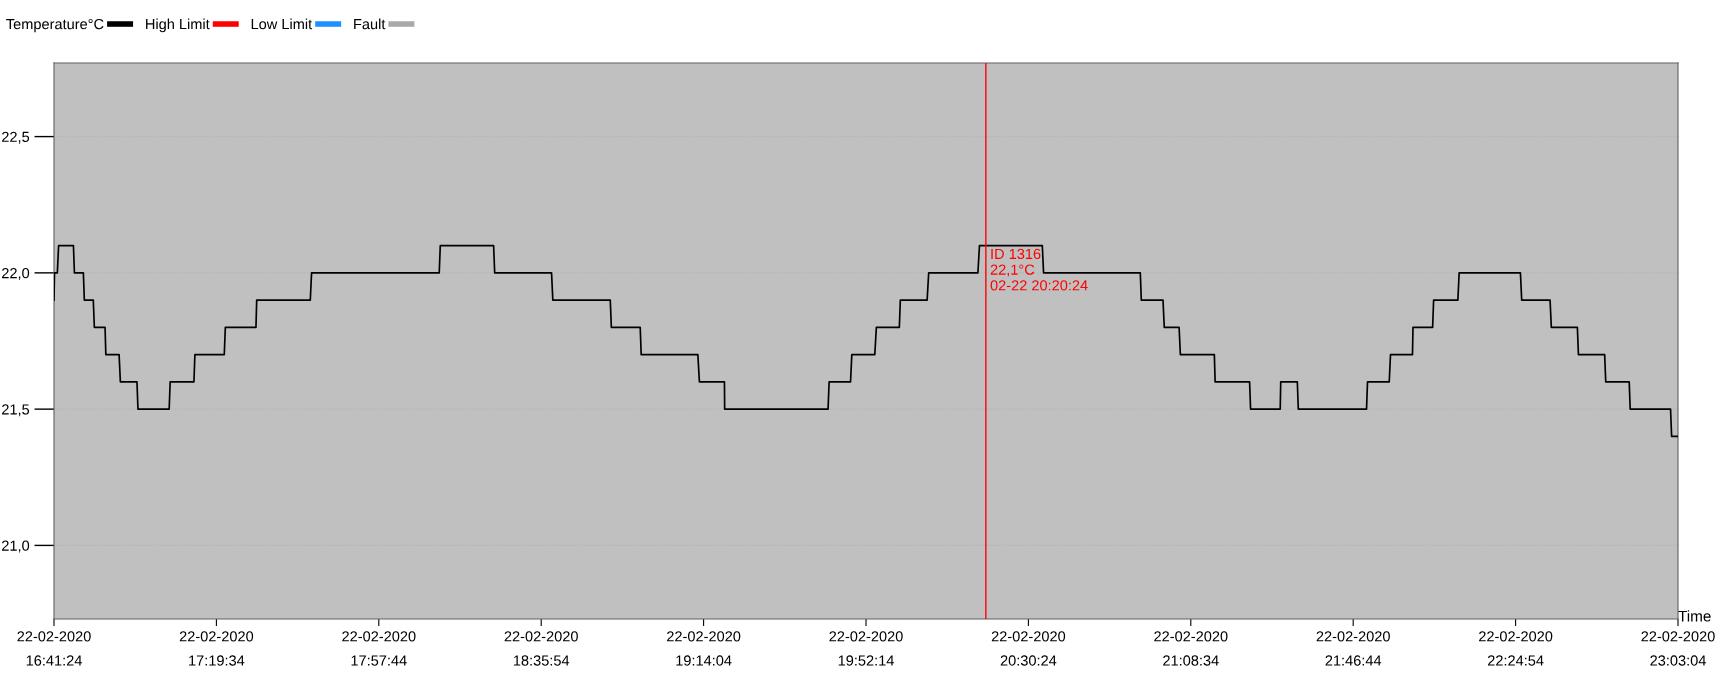  What do you see at coordinates (1694, 616) in the screenshot?
I see `x-axis-title: Time` at bounding box center [1694, 616].